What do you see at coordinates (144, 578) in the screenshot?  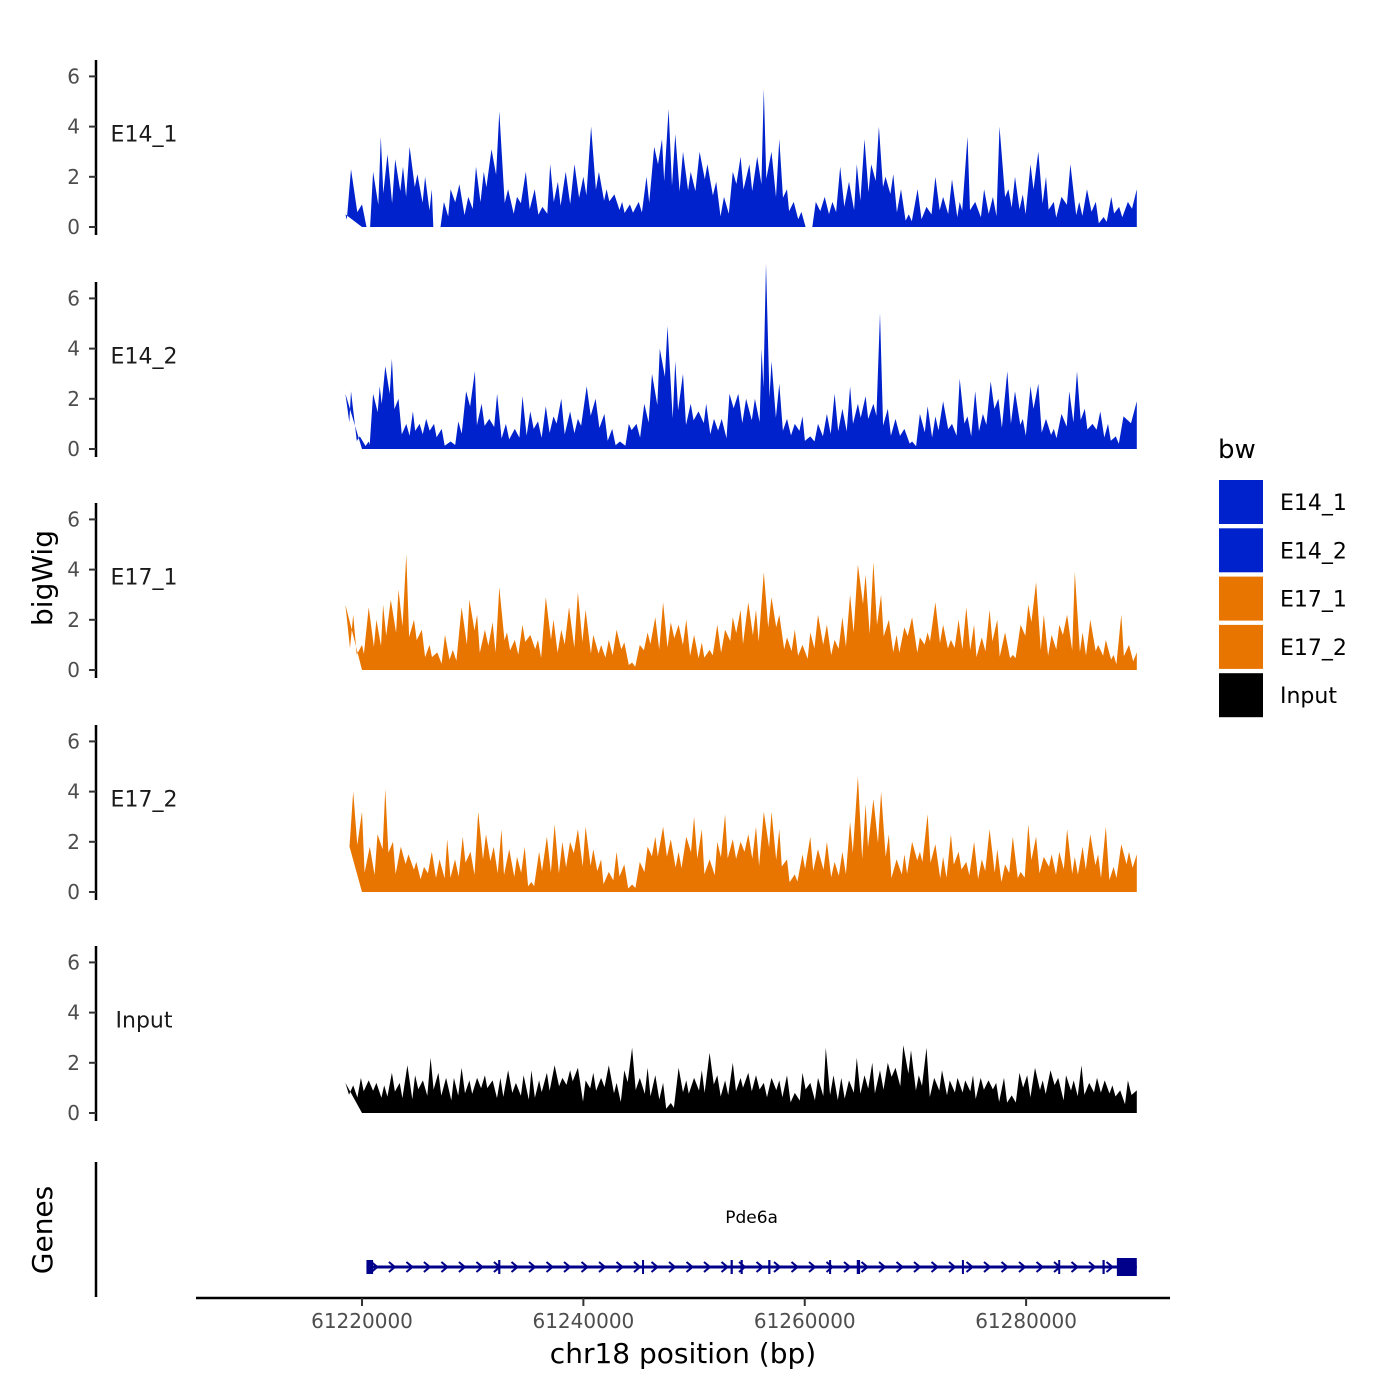 I see `track-label: E17_1` at bounding box center [144, 578].